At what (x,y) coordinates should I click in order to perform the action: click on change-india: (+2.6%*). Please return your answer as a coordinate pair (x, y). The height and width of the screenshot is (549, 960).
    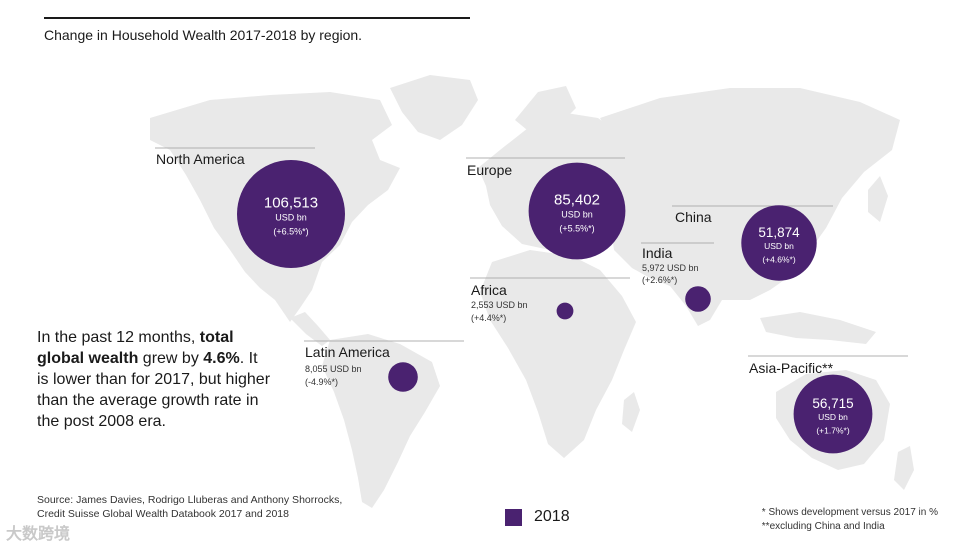
    Looking at the image, I should click on (659, 280).